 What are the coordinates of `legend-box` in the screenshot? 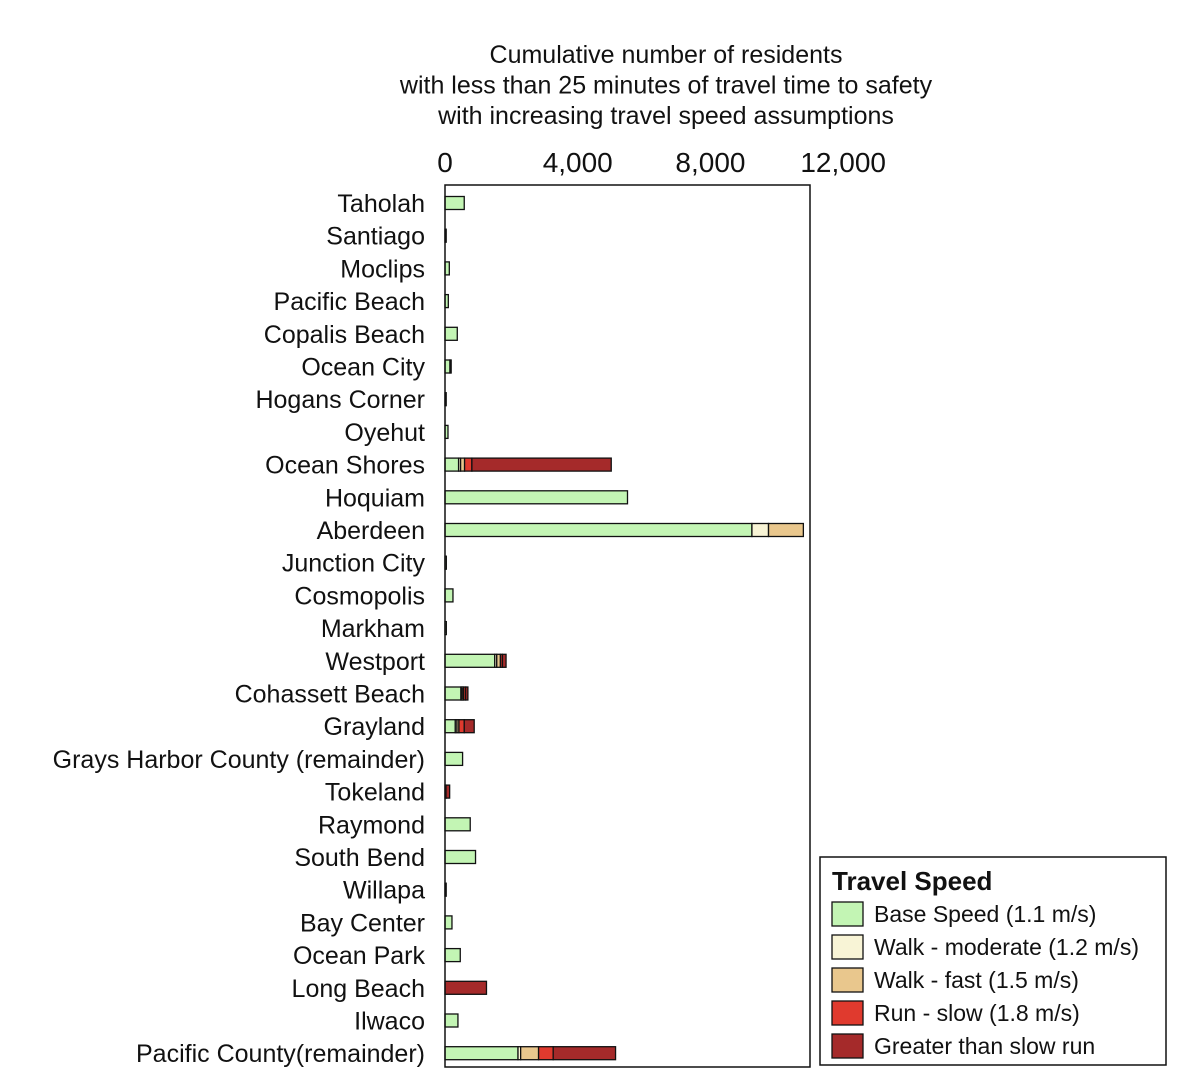 It's located at (993, 961).